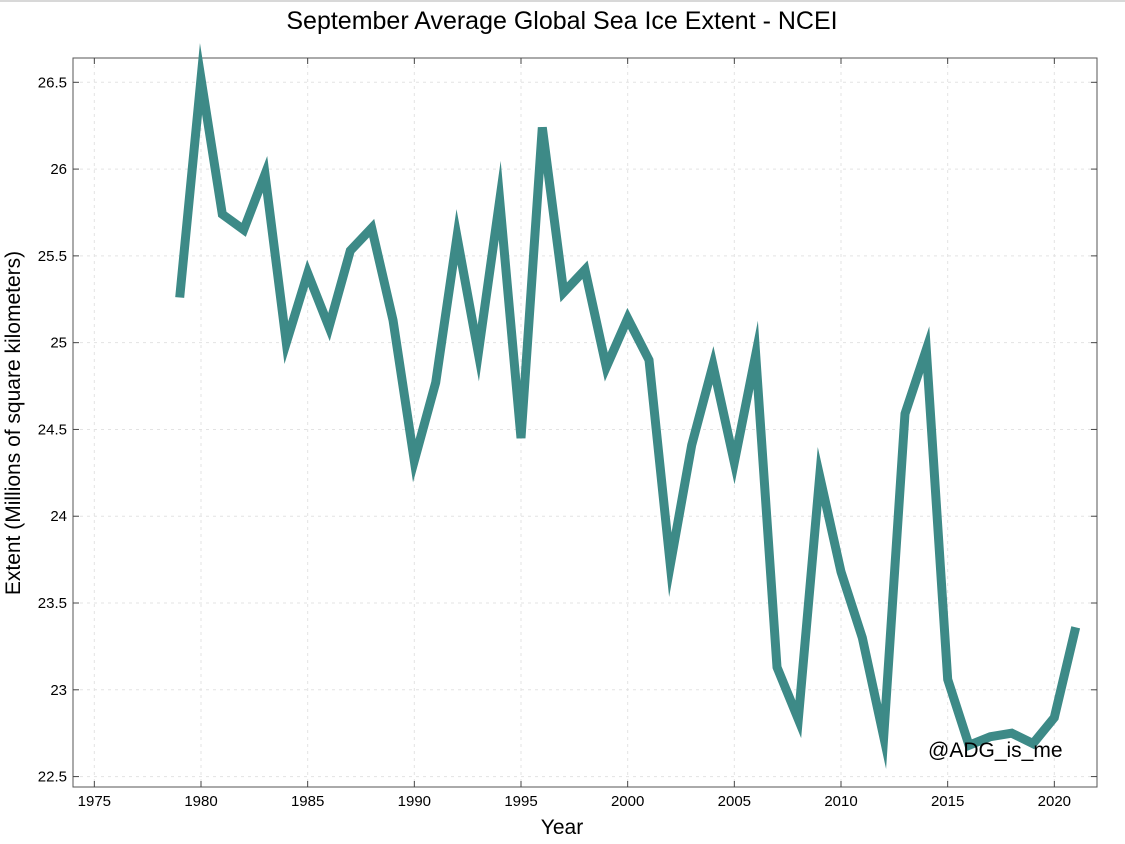 This screenshot has width=1125, height=844. What do you see at coordinates (995, 750) in the screenshot?
I see `watermark-annotation: @ADG_is_me` at bounding box center [995, 750].